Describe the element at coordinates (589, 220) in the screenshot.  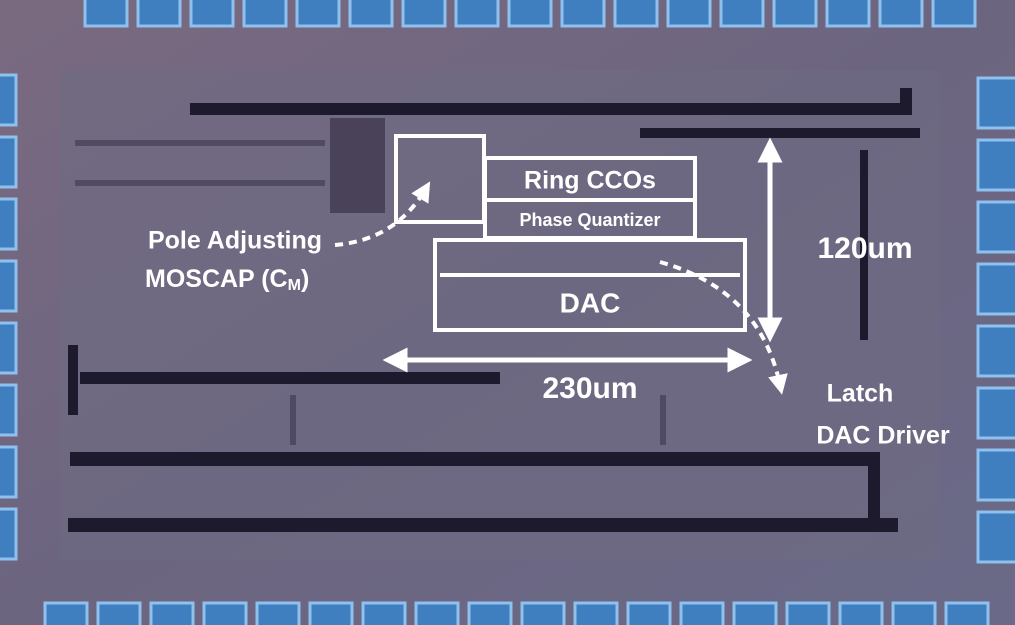
I see `phase-quantizer-label: Phase Quantizer` at that location.